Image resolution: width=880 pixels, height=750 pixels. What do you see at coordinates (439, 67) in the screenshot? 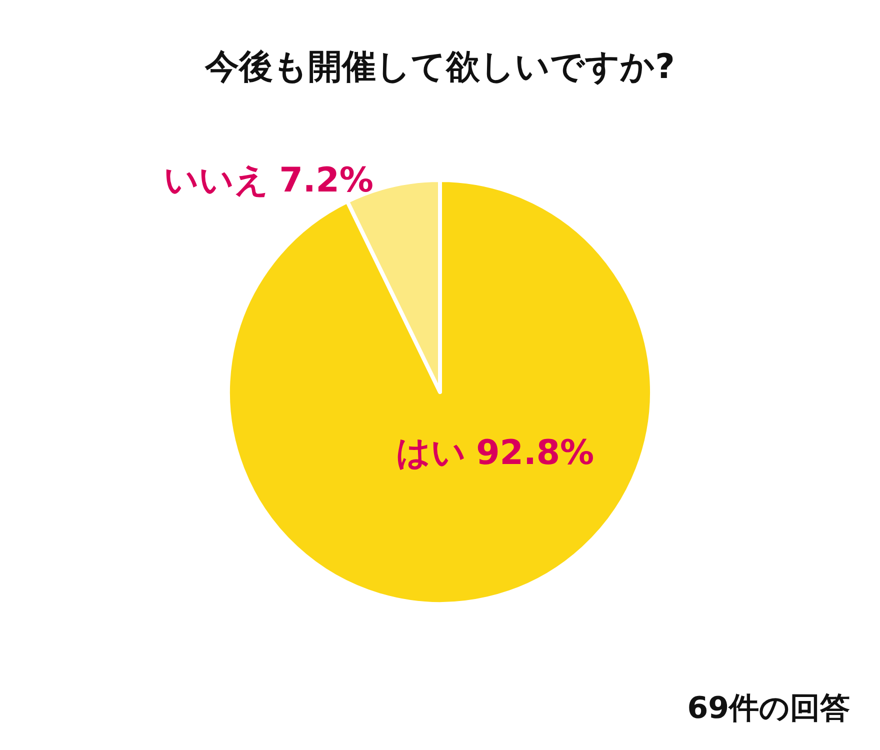
I see `chart-title: 今後も開催して欲しいですか?` at bounding box center [439, 67].